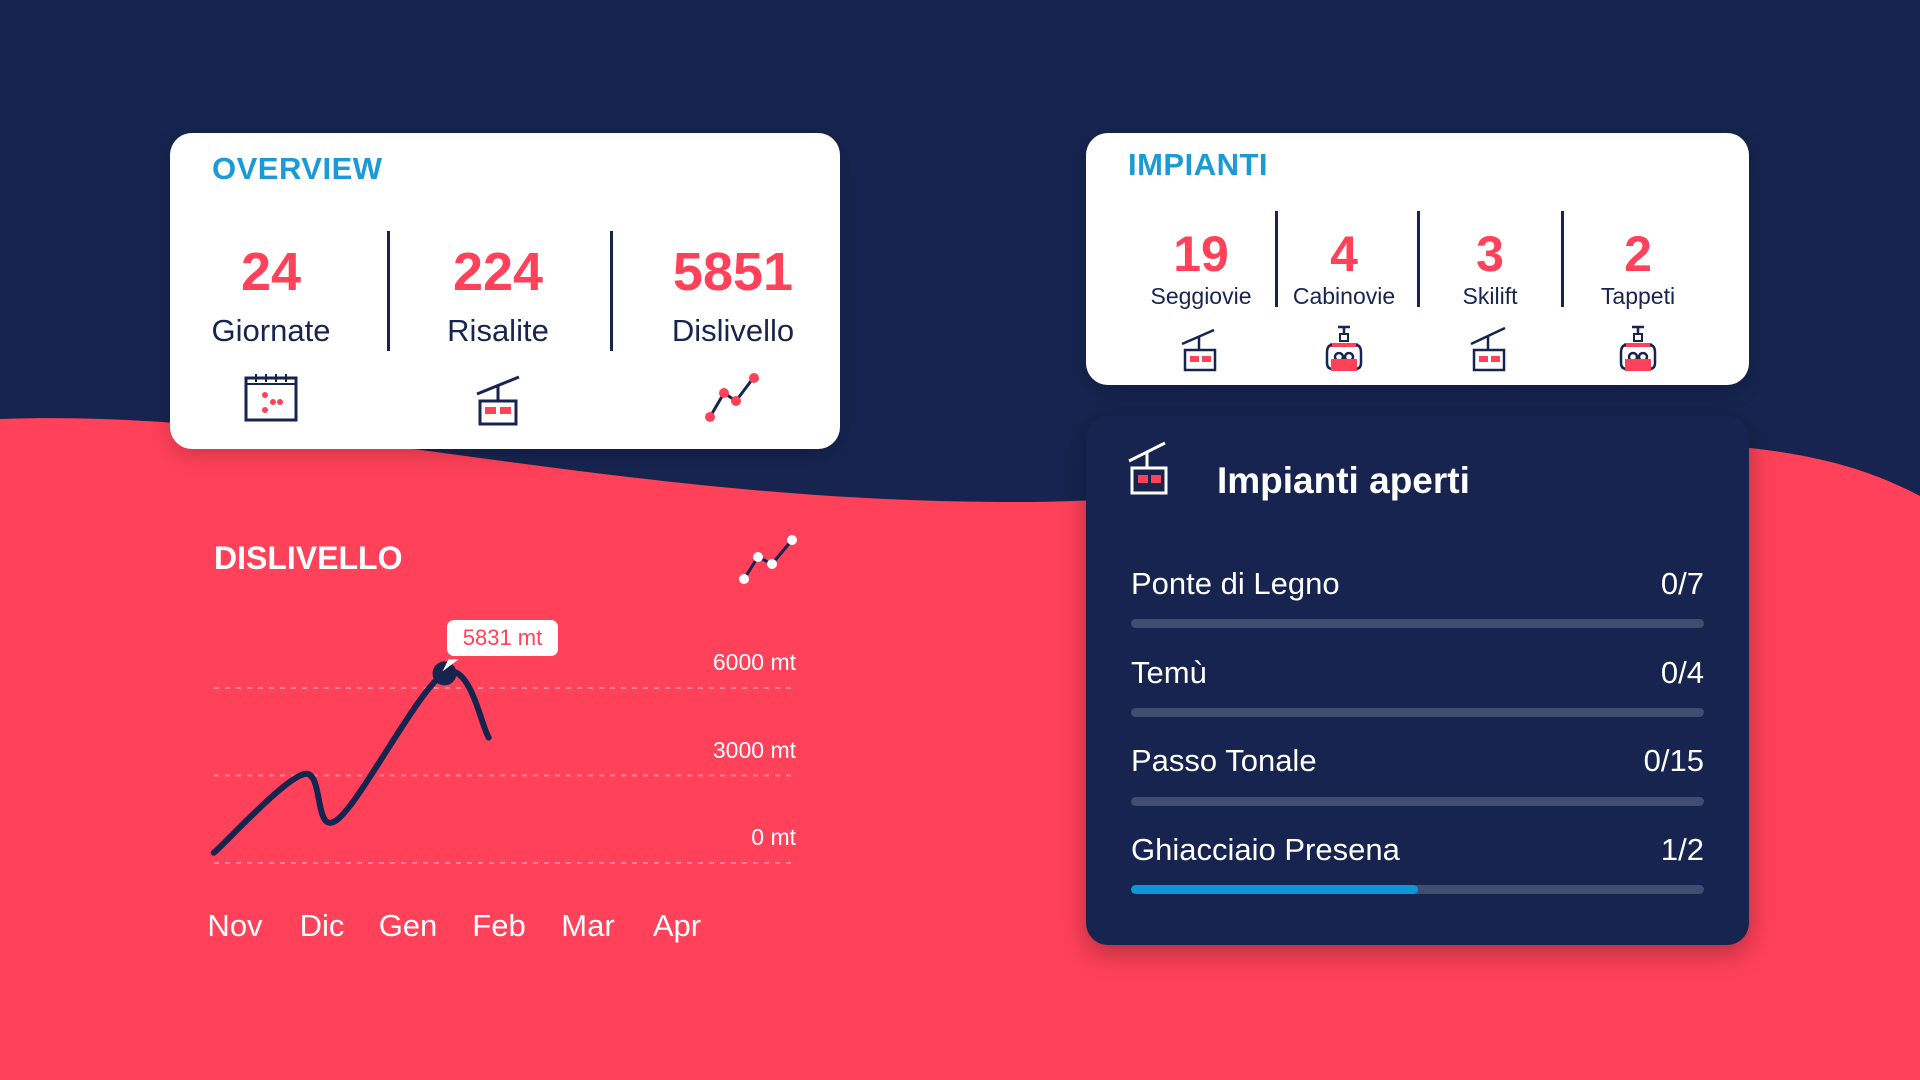 Image resolution: width=1920 pixels, height=1080 pixels. Describe the element at coordinates (1682, 583) in the screenshot. I see `resort-count: 0/7` at that location.